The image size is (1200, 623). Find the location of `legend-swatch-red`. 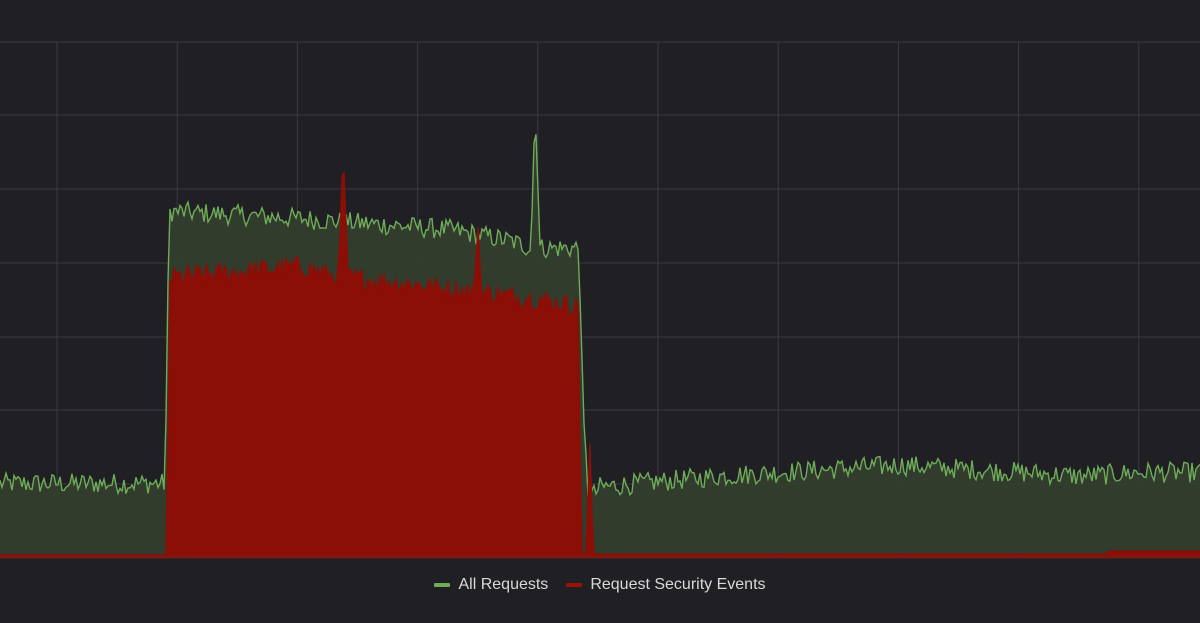

legend-swatch-red is located at coordinates (574, 585).